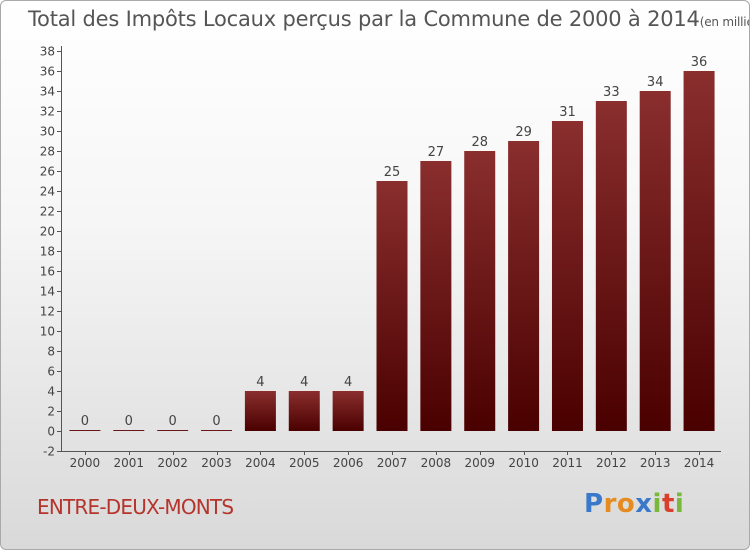  I want to click on x-tick-label: 2004, so click(260, 463).